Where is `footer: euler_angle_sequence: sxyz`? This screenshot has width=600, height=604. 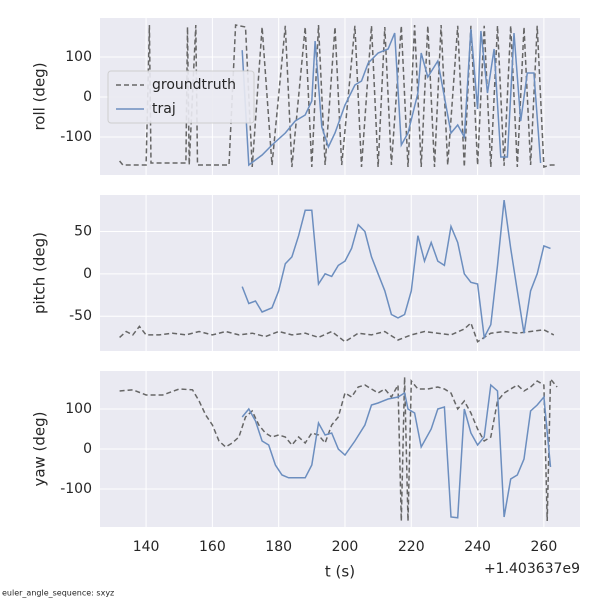
footer: euler_angle_sequence: sxyz is located at coordinates (58, 593).